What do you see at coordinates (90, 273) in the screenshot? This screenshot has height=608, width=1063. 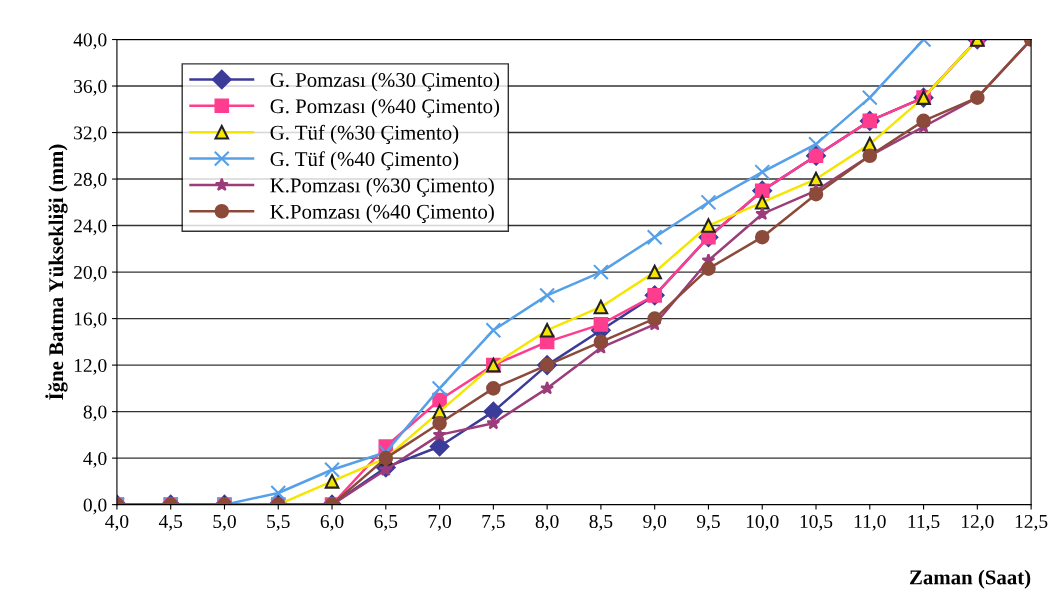 I see `y-tick-label: 20,0` at bounding box center [90, 273].